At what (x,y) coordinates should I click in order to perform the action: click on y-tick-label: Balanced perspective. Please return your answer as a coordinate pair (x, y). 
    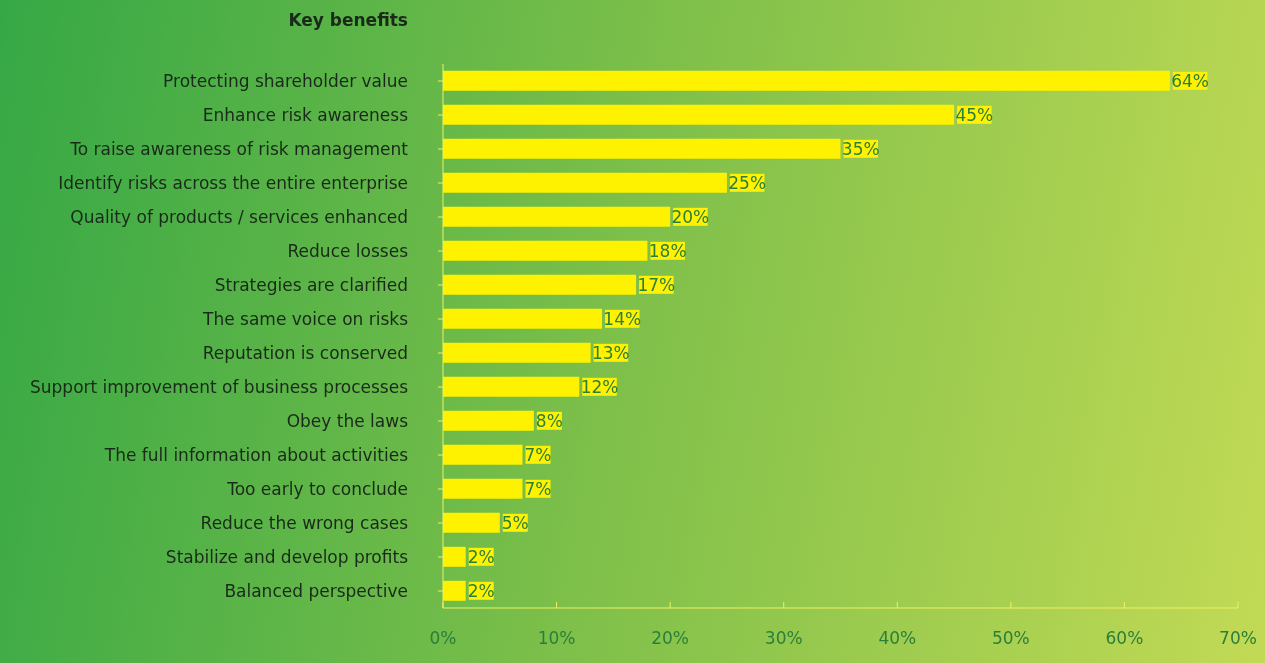
    Looking at the image, I should click on (316, 591).